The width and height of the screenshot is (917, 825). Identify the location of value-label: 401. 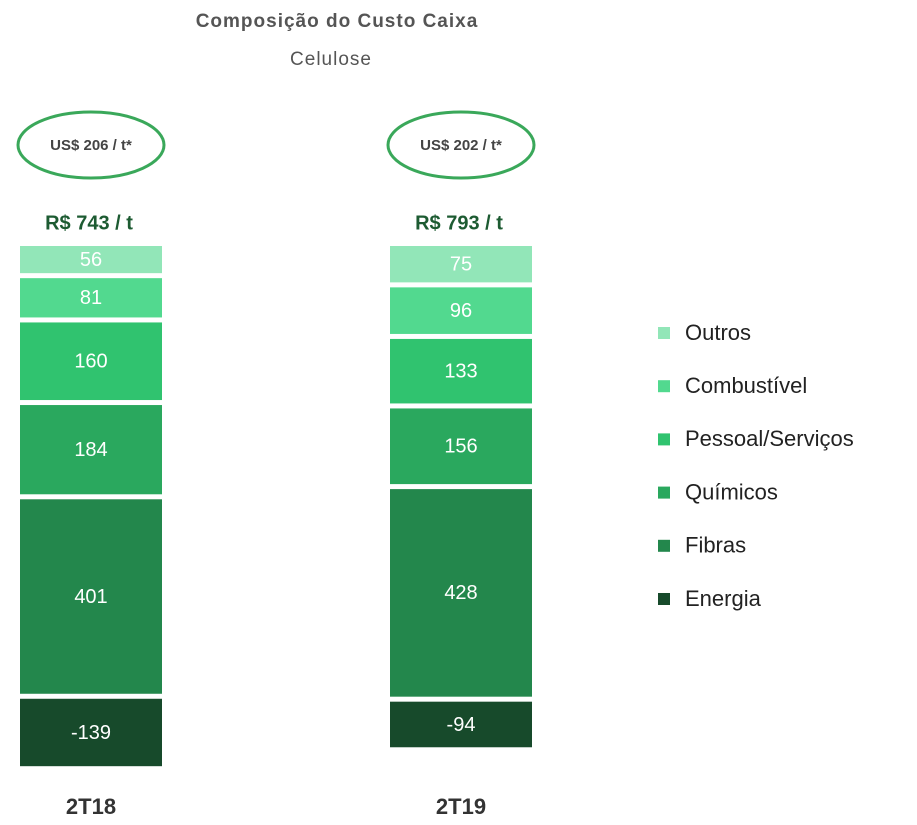
(90, 597).